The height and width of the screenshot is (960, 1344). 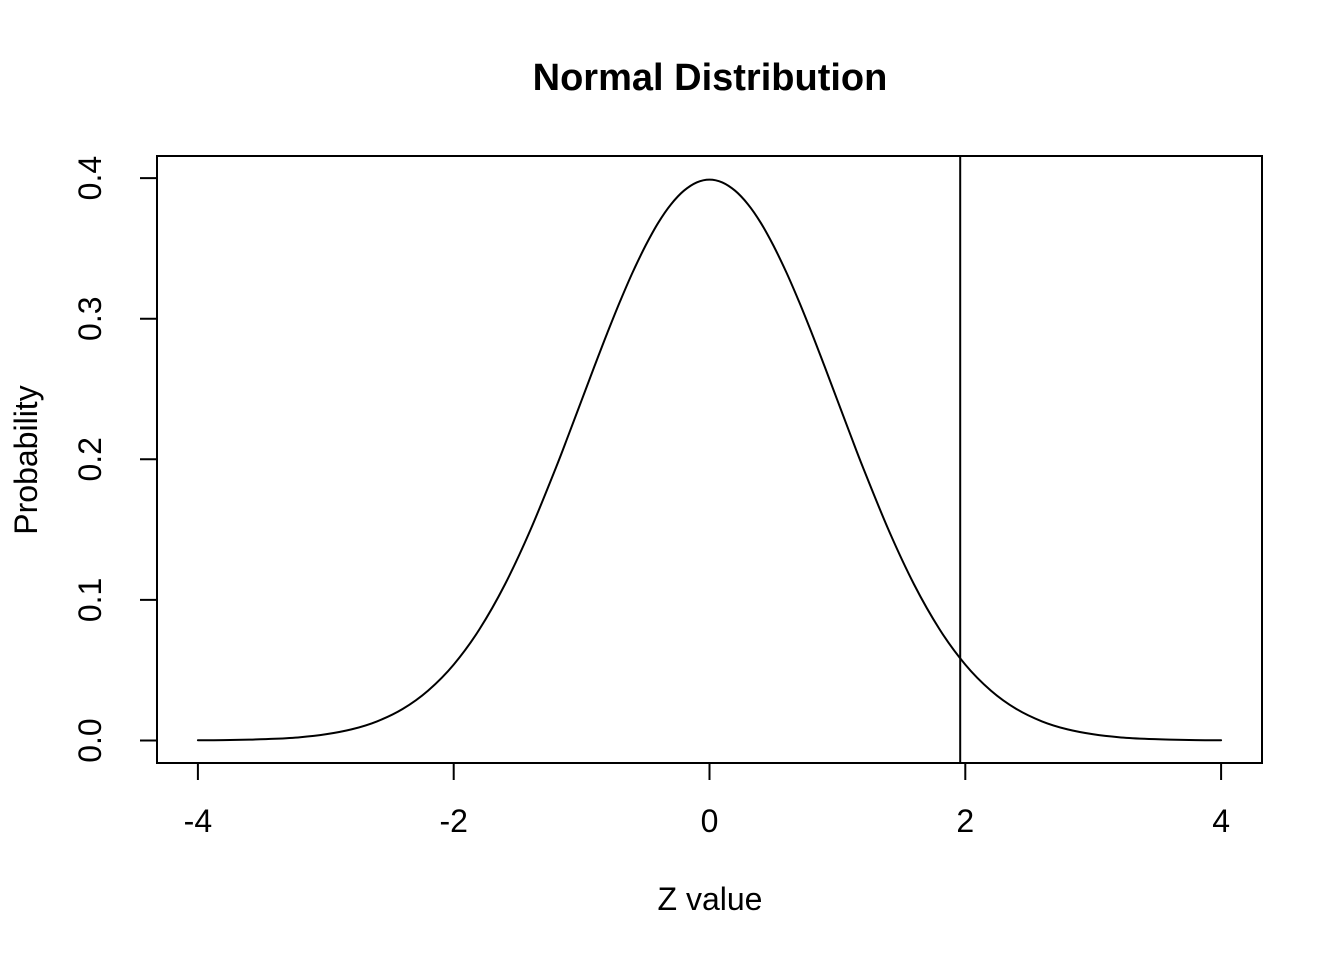 What do you see at coordinates (90, 459) in the screenshot?
I see `y-tick-label: 0.2` at bounding box center [90, 459].